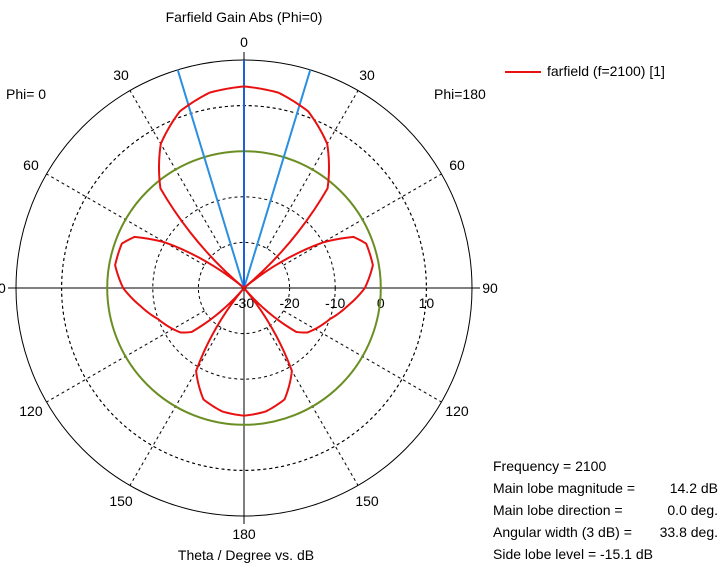 This screenshot has width=724, height=573. I want to click on info-angular-width-value: 33.8 deg., so click(688, 532).